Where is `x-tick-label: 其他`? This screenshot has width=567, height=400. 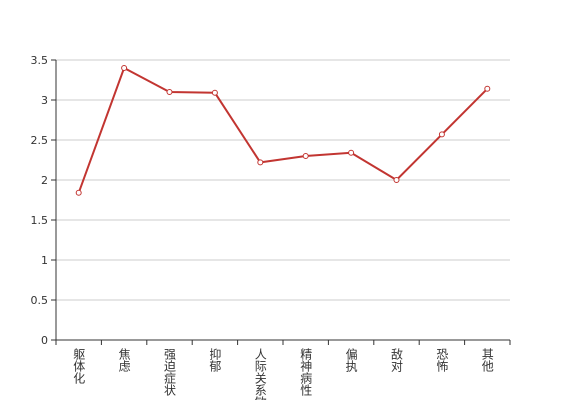
x-tick-label: 其他 is located at coordinates (487, 360).